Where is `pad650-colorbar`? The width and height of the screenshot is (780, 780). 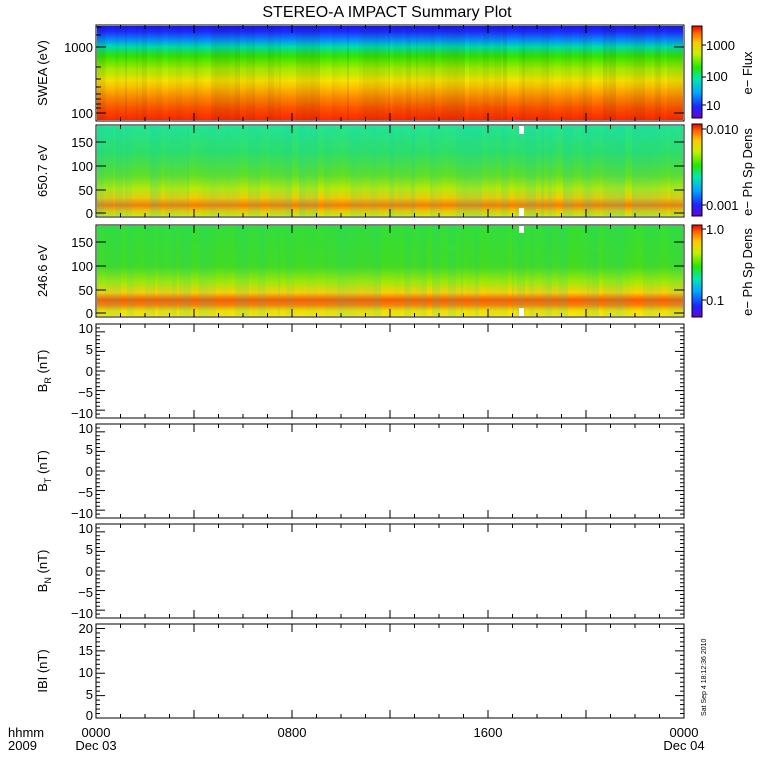 pad650-colorbar is located at coordinates (697, 170).